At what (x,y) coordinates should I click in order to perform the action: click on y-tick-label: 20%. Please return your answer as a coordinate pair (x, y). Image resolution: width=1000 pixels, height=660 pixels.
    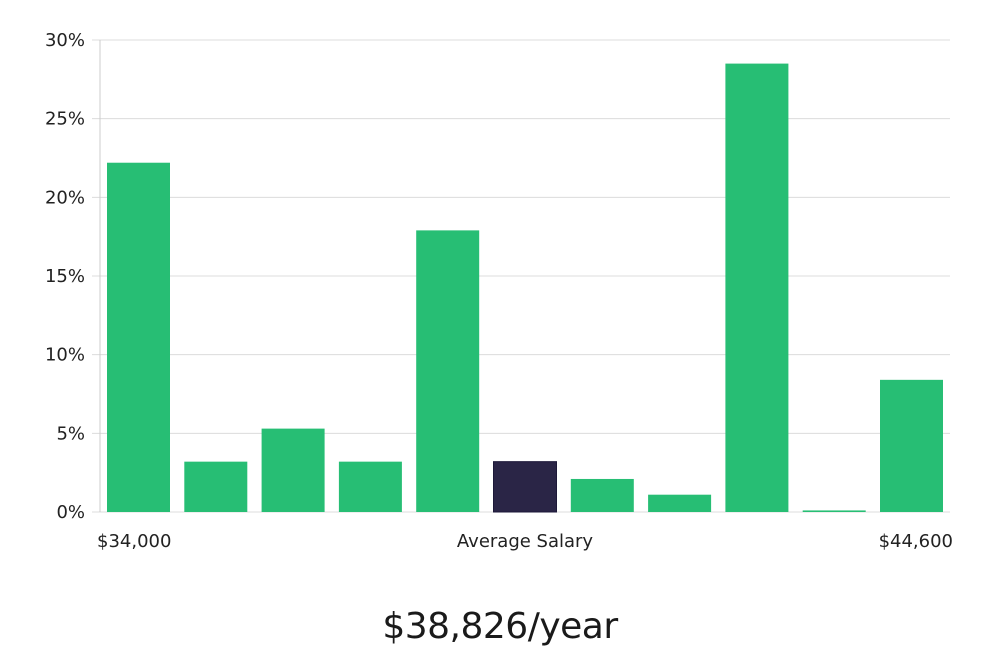
    Looking at the image, I should click on (65, 197).